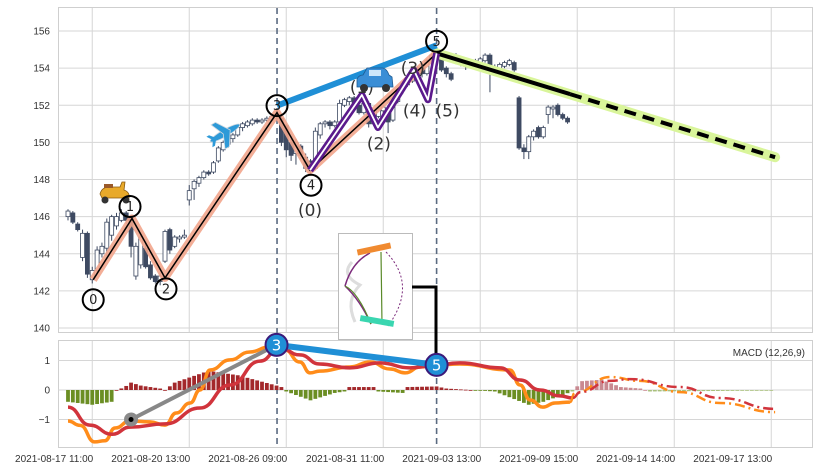 The image size is (819, 471). I want to click on x-tick-label: 2021-08-31 11:00, so click(345, 459).